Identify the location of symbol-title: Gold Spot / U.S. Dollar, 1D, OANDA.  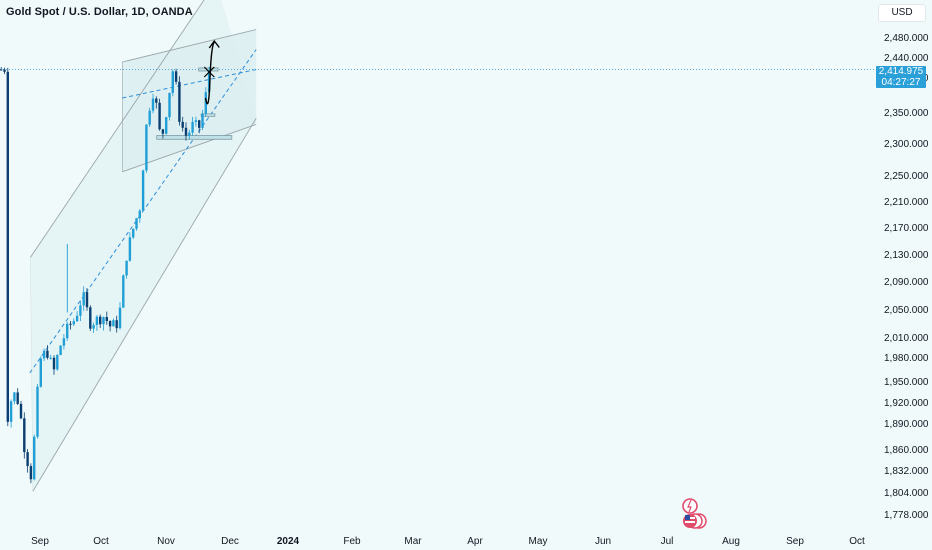
(99, 12).